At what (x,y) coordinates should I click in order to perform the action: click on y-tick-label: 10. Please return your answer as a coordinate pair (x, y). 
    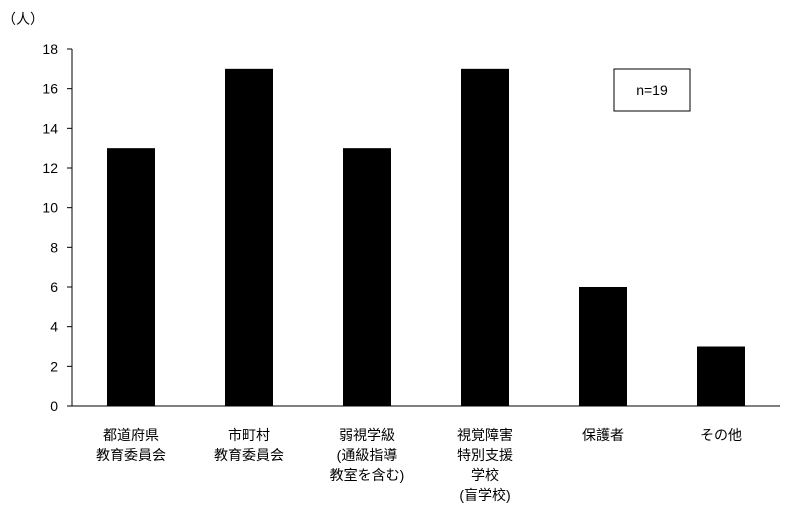
    Looking at the image, I should click on (50, 208).